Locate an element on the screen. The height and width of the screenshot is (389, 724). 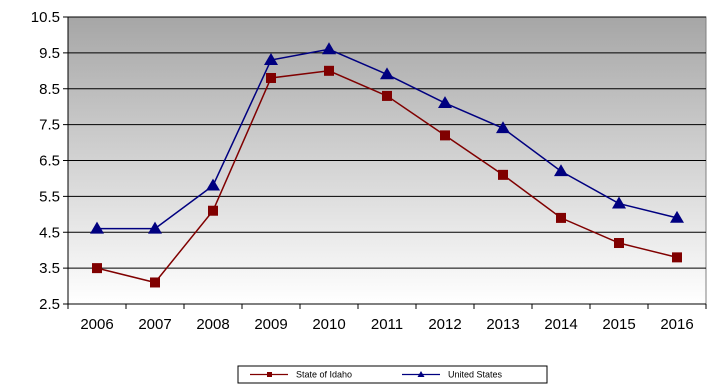
y-axis: 2.5 3.5 4.5 5.5 6.5 7.5 8.5 9.5 10.5 is located at coordinates (50, 161).